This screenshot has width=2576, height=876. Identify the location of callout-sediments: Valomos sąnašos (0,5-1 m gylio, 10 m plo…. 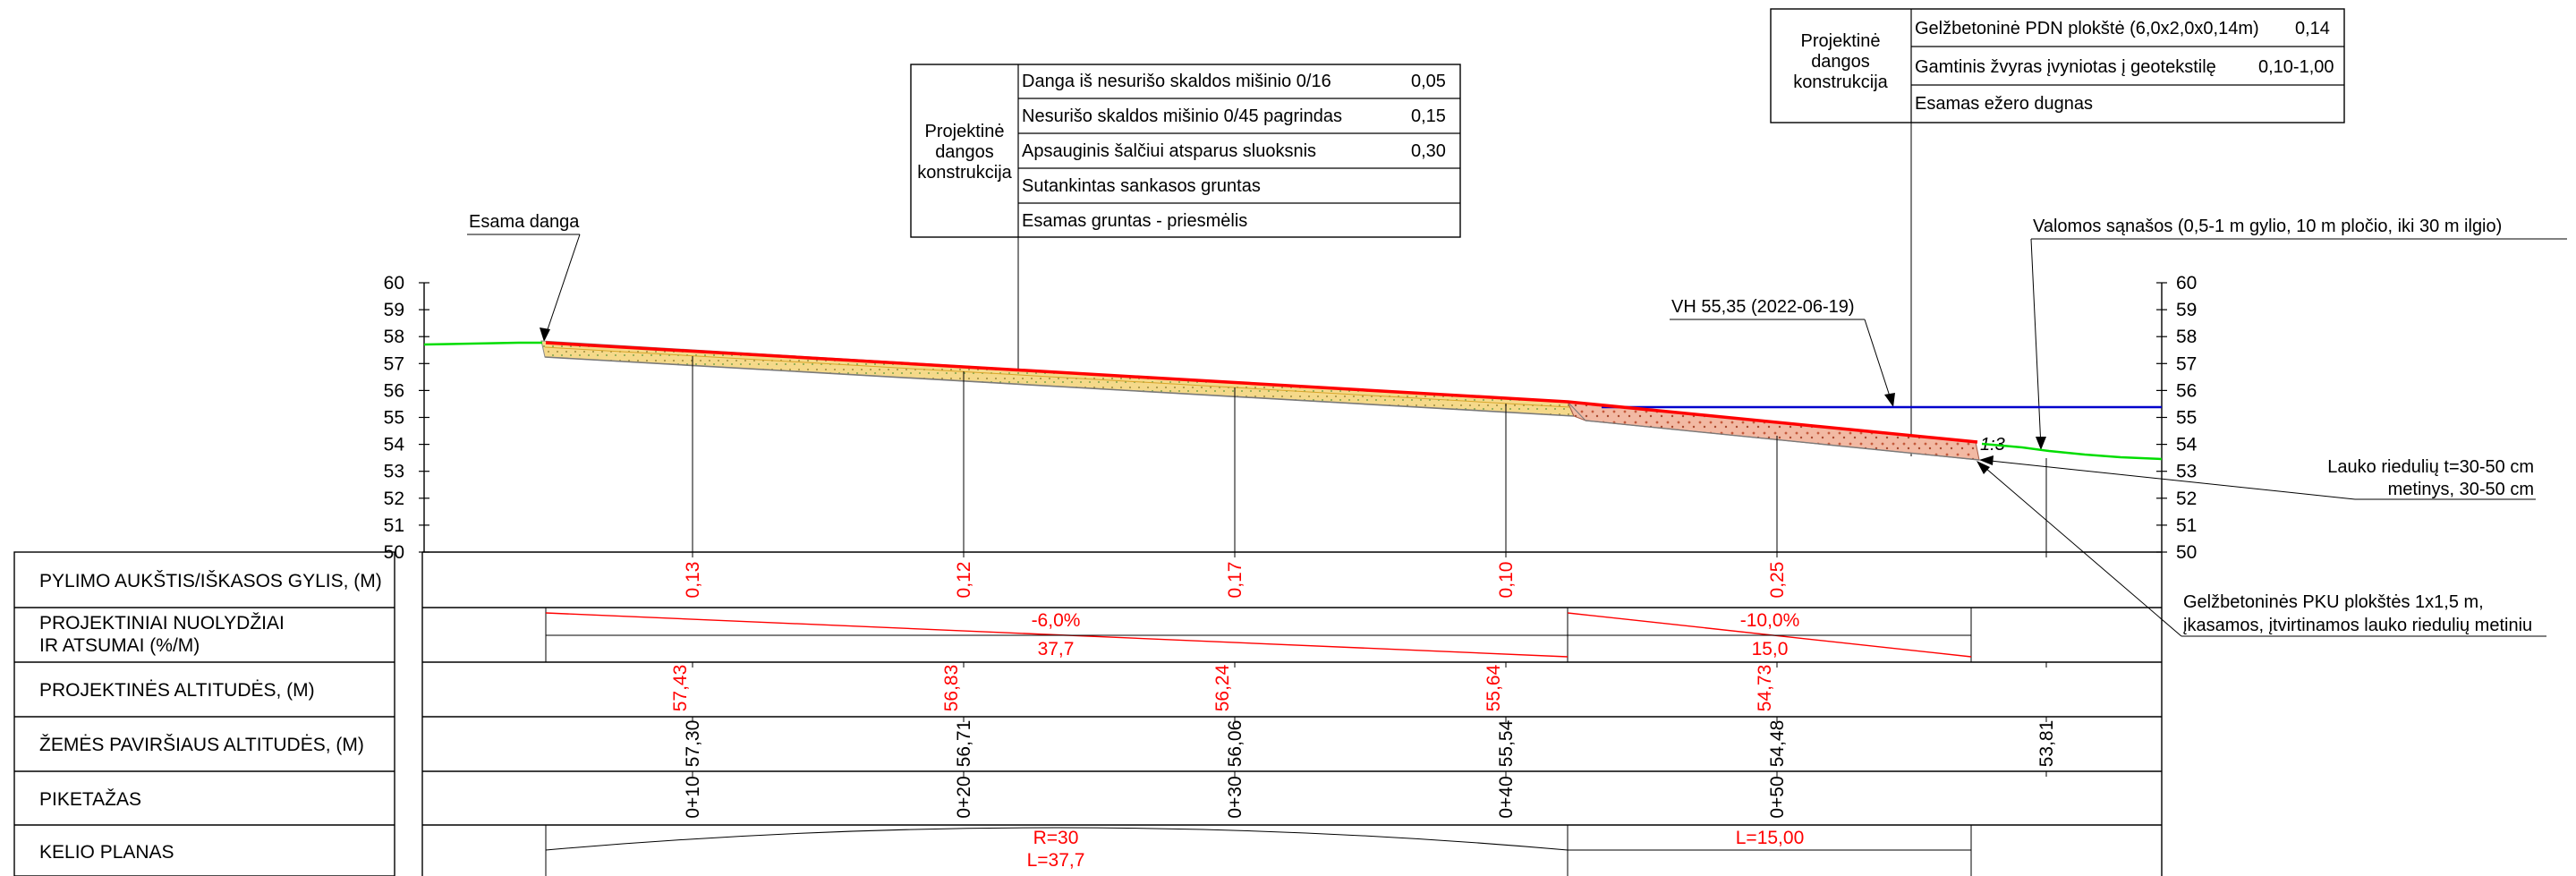
(2267, 226).